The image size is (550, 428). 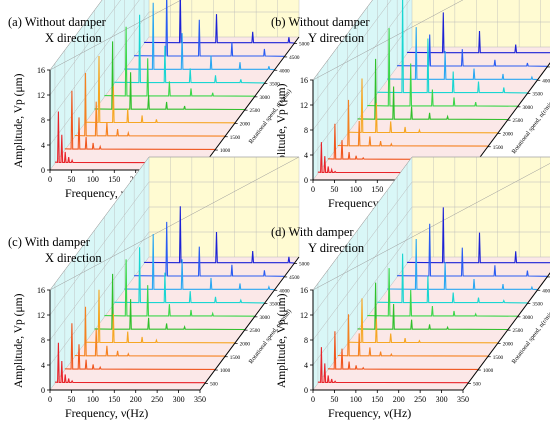 What do you see at coordinates (334, 399) in the screenshot?
I see `x-tick-label: 50` at bounding box center [334, 399].